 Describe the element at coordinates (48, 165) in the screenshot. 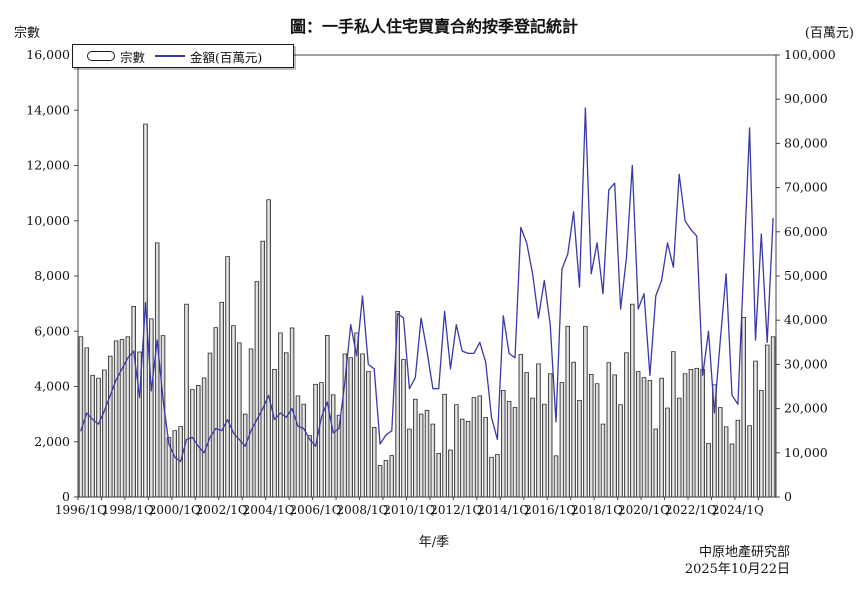

I see `svg-text: 12,000` at that location.